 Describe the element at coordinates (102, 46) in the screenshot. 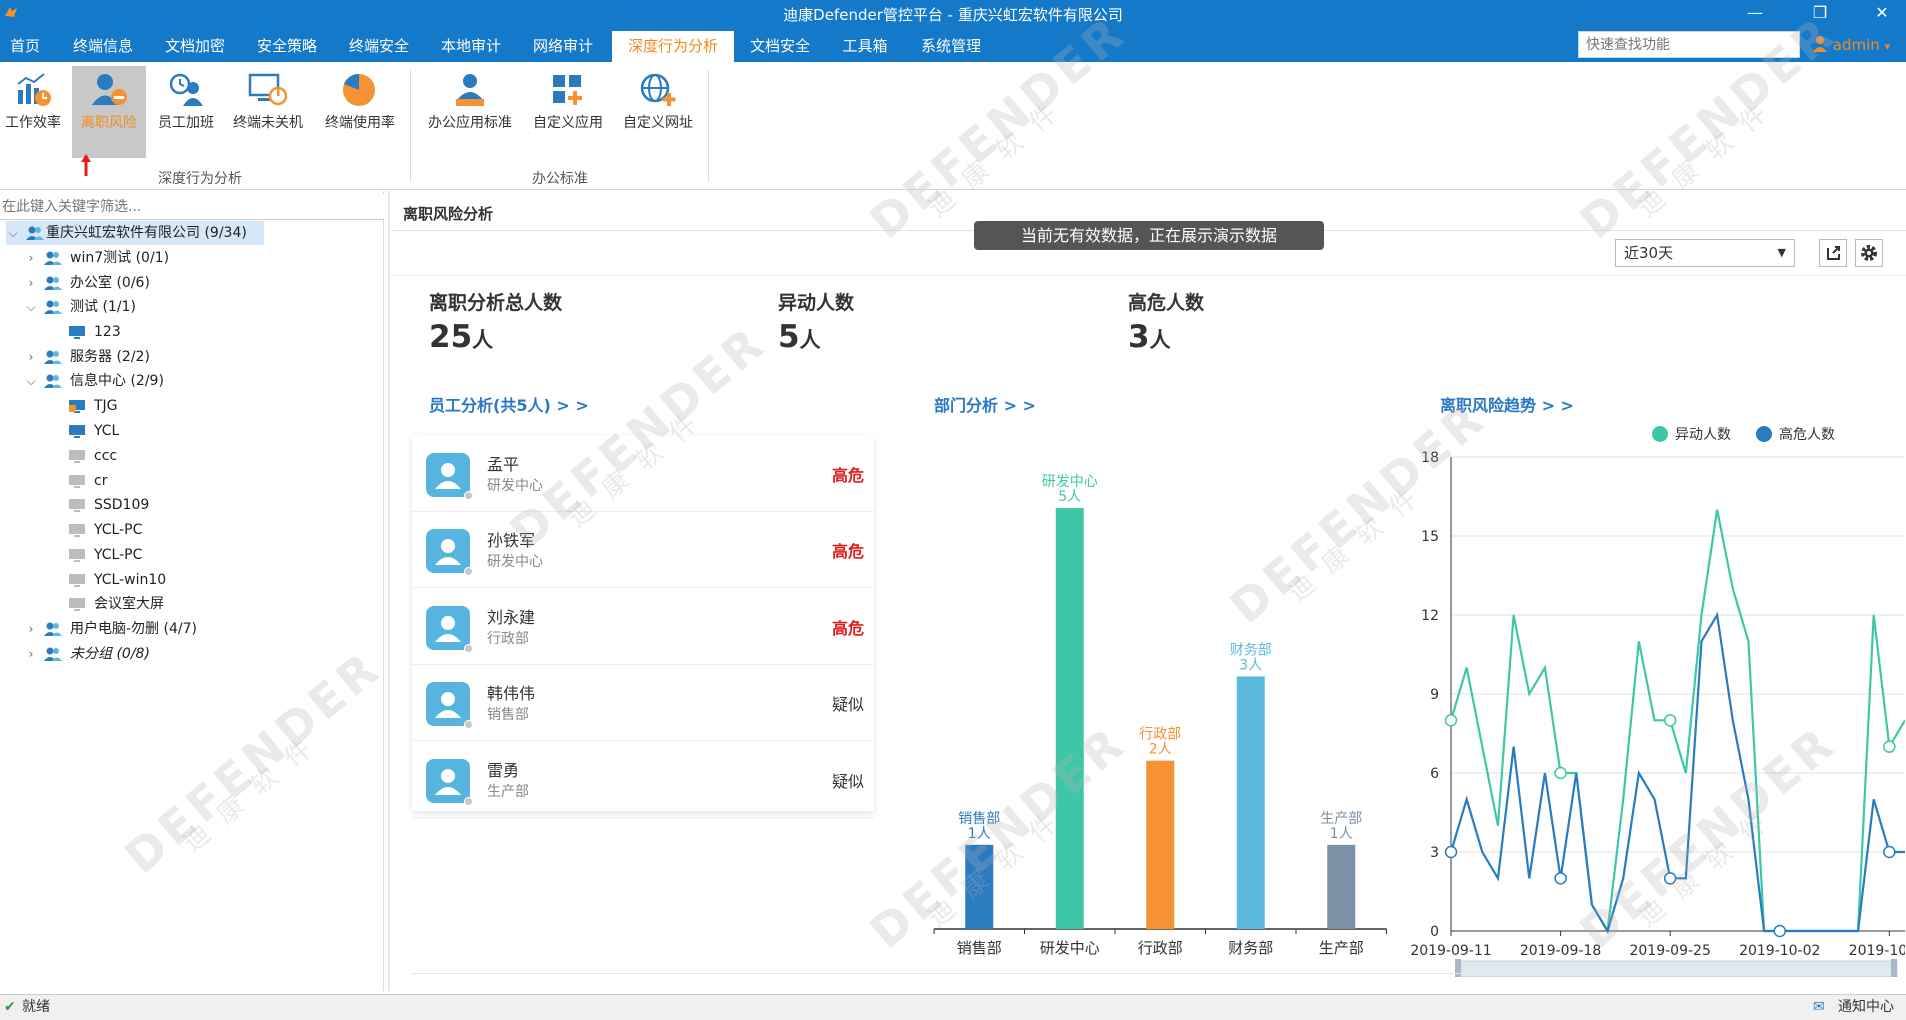

I see `menu-terminal-info: 终端信息` at that location.